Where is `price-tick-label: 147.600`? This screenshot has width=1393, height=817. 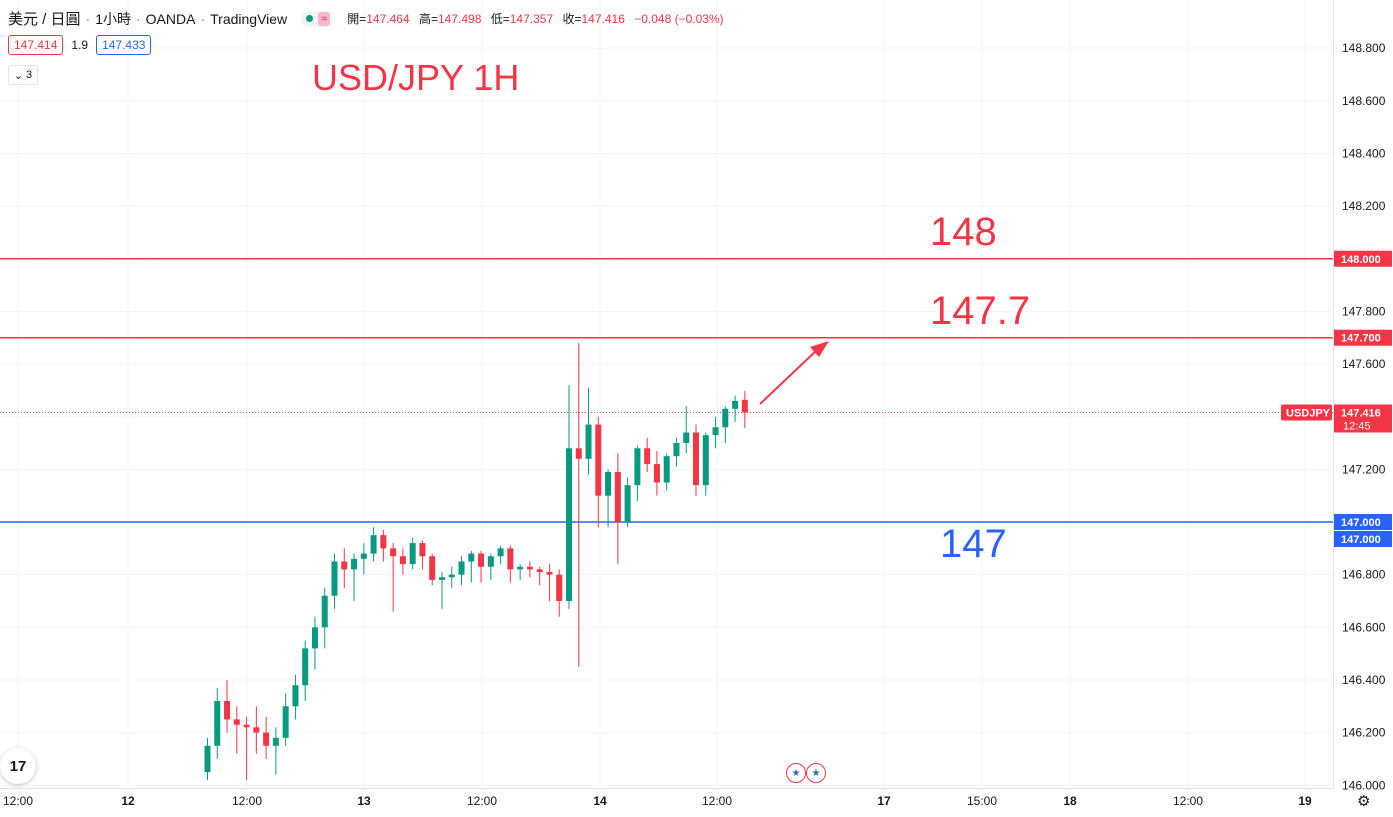 price-tick-label: 147.600 is located at coordinates (1364, 364).